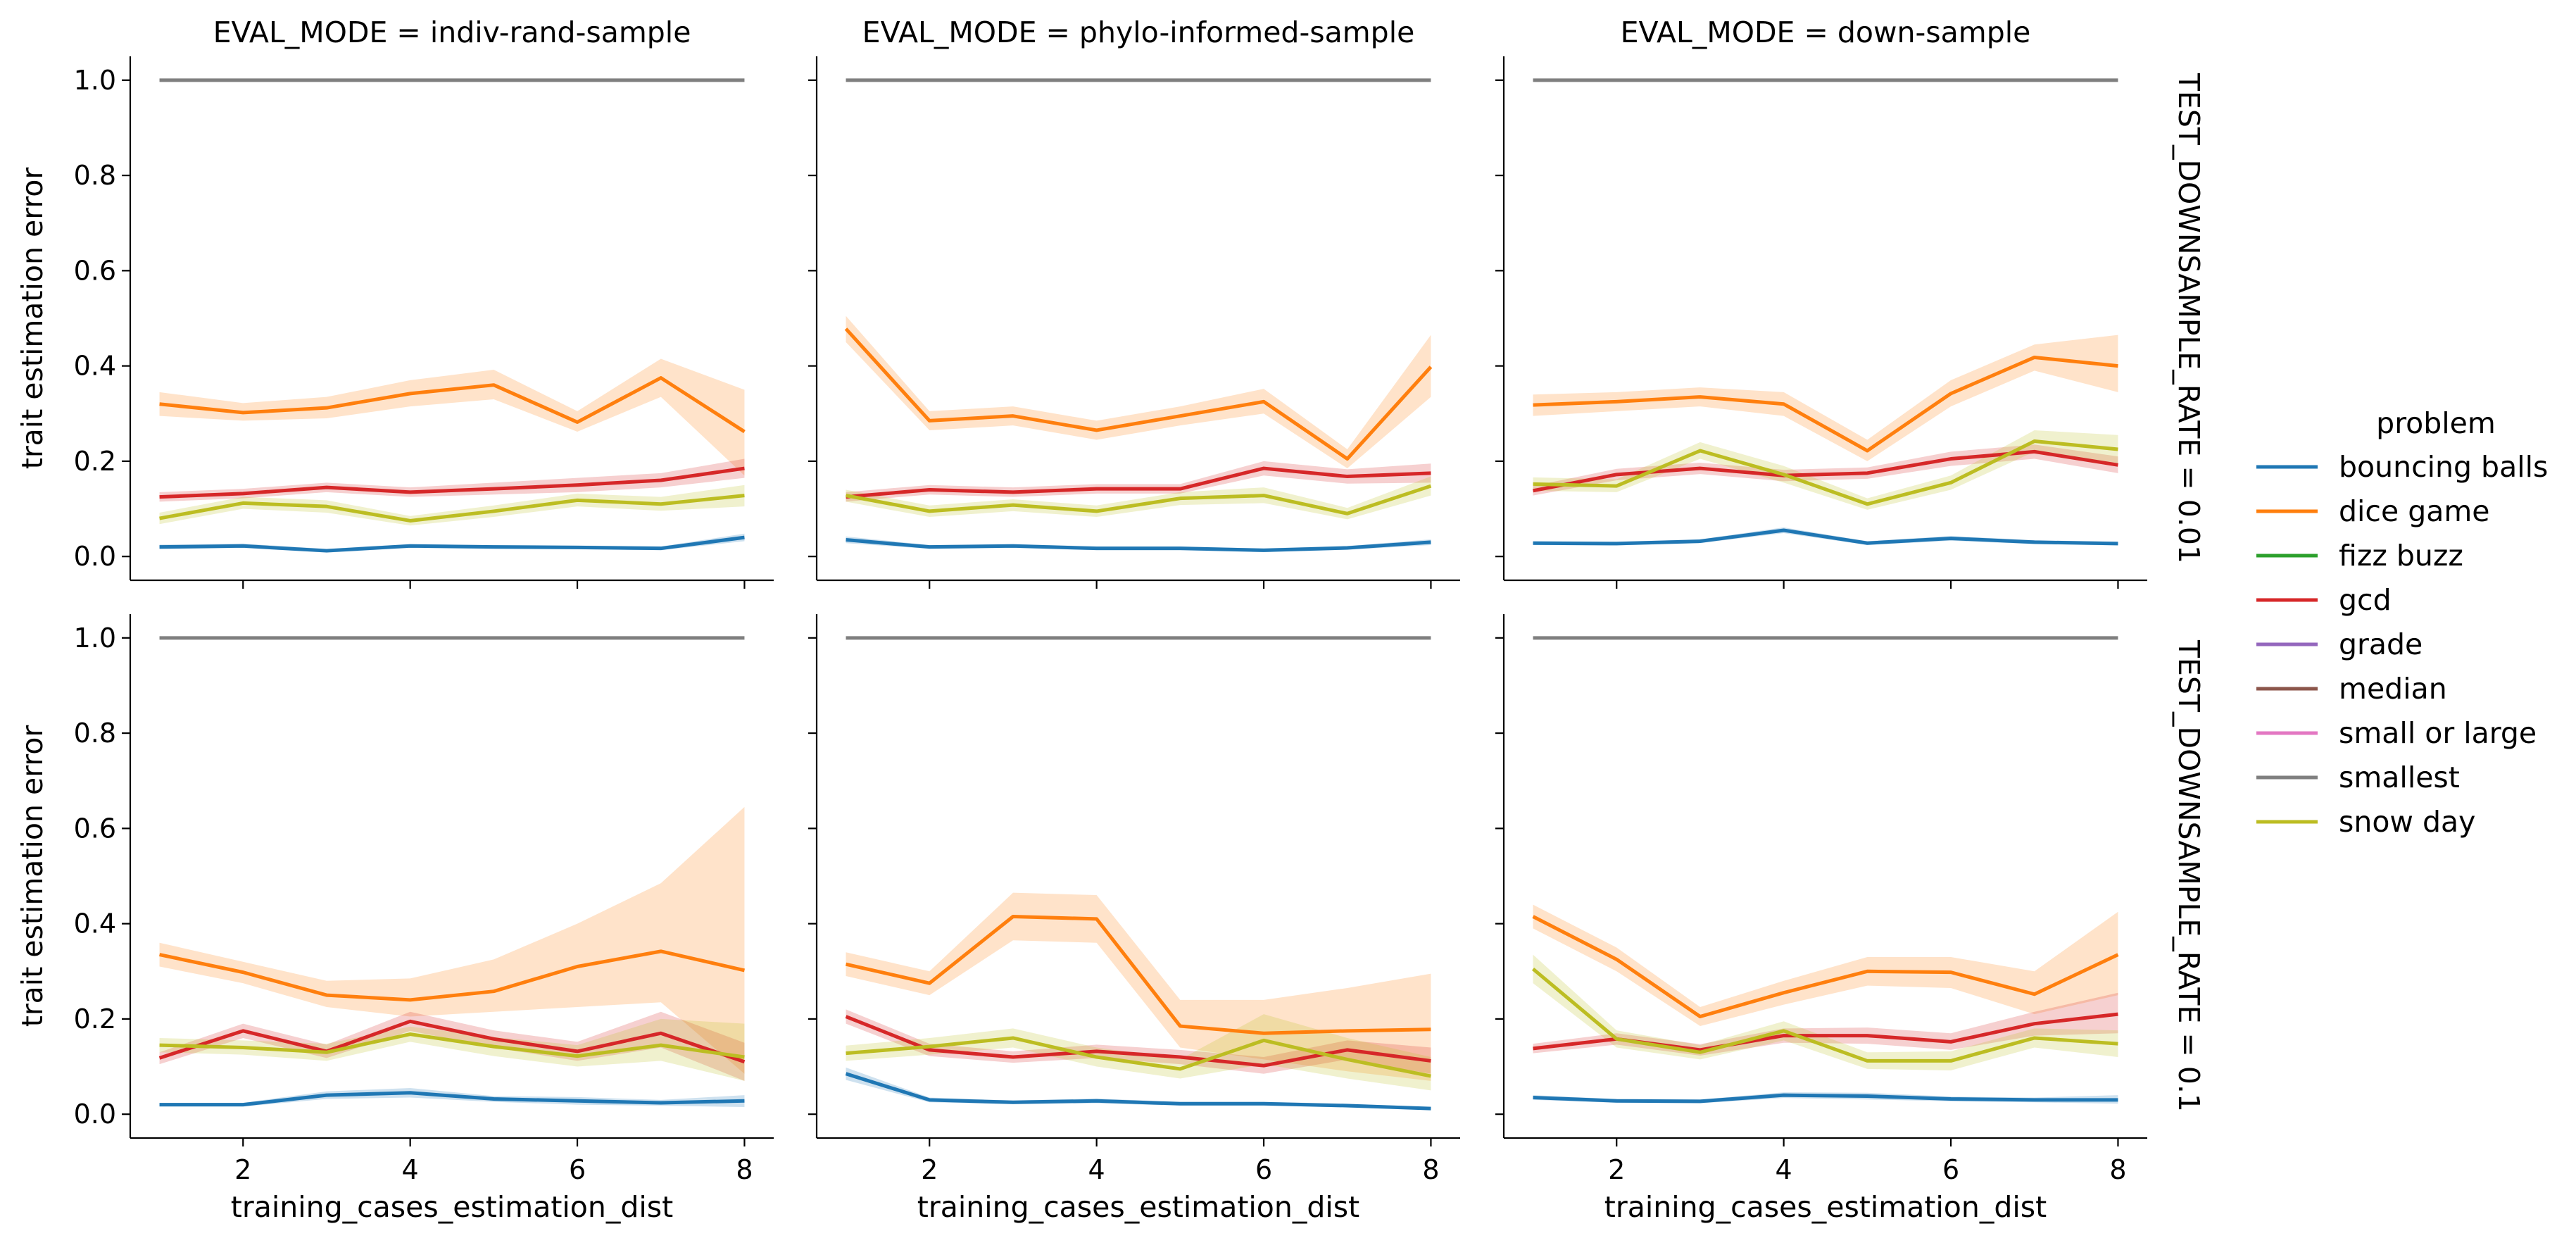  I want to click on panel-r1-c2: 2 4 6 8, so click(1821, 899).